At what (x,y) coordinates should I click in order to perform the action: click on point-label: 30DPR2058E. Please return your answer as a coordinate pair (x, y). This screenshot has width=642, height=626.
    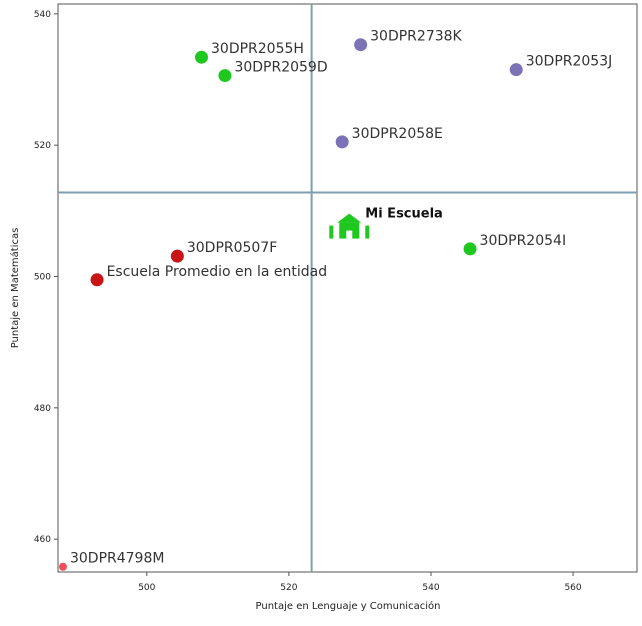
    Looking at the image, I should click on (397, 134).